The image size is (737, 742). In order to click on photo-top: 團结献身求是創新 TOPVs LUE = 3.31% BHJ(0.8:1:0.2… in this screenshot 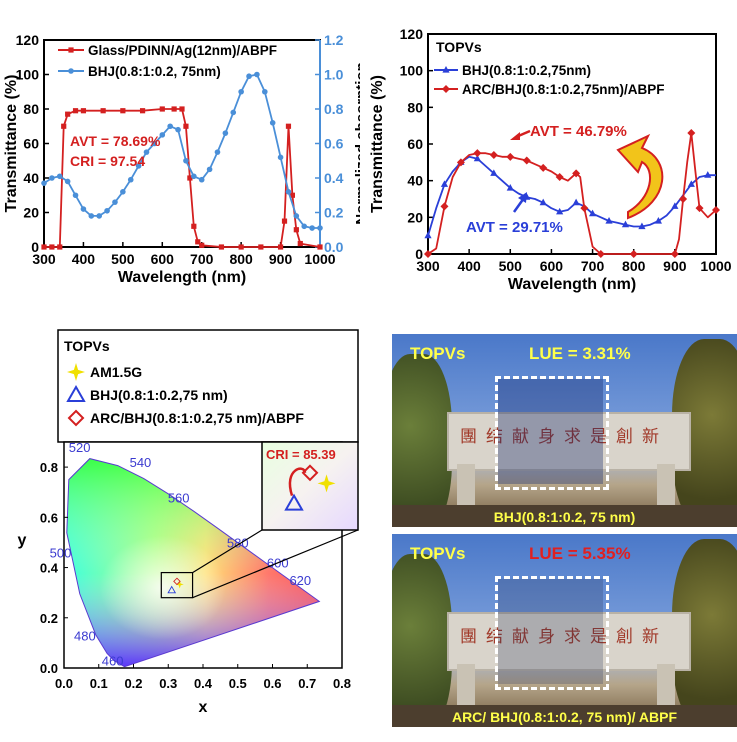, I will do `click(564, 430)`.